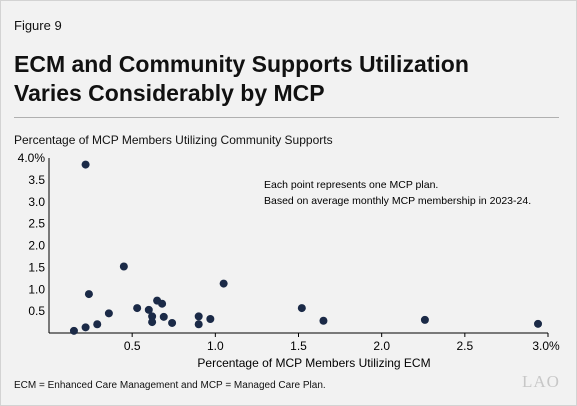 The width and height of the screenshot is (577, 406). Describe the element at coordinates (381, 346) in the screenshot. I see `x-tick-label: 2.0` at that location.